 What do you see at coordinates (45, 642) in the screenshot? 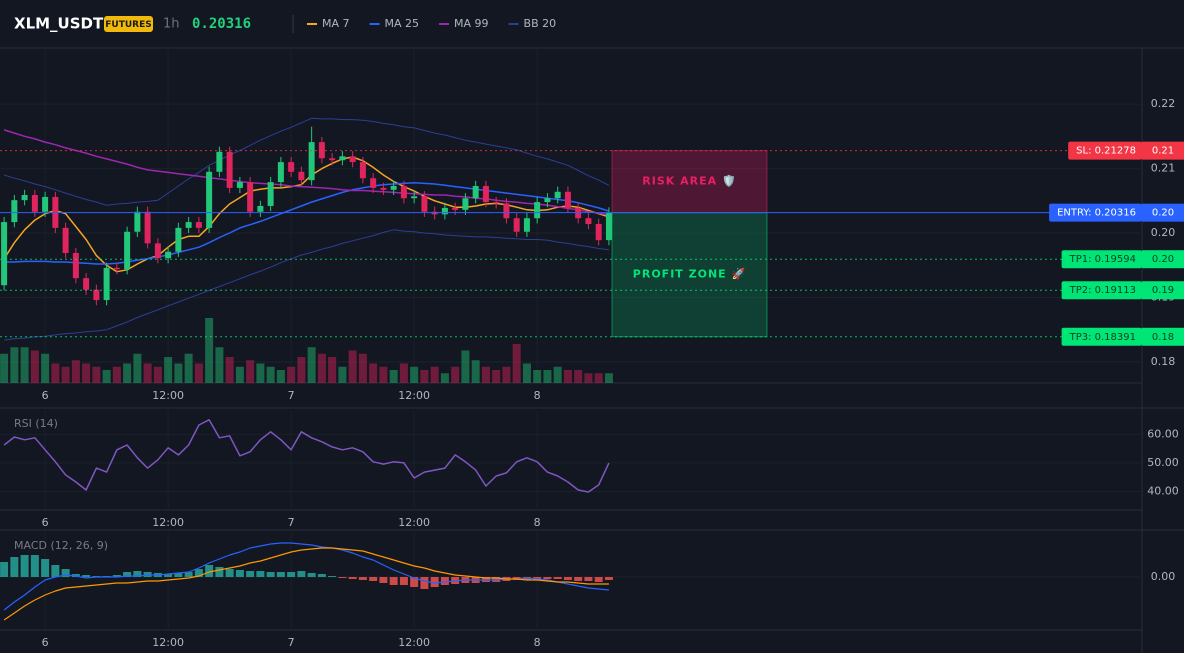
I see `x-tick-label: 6` at bounding box center [45, 642].